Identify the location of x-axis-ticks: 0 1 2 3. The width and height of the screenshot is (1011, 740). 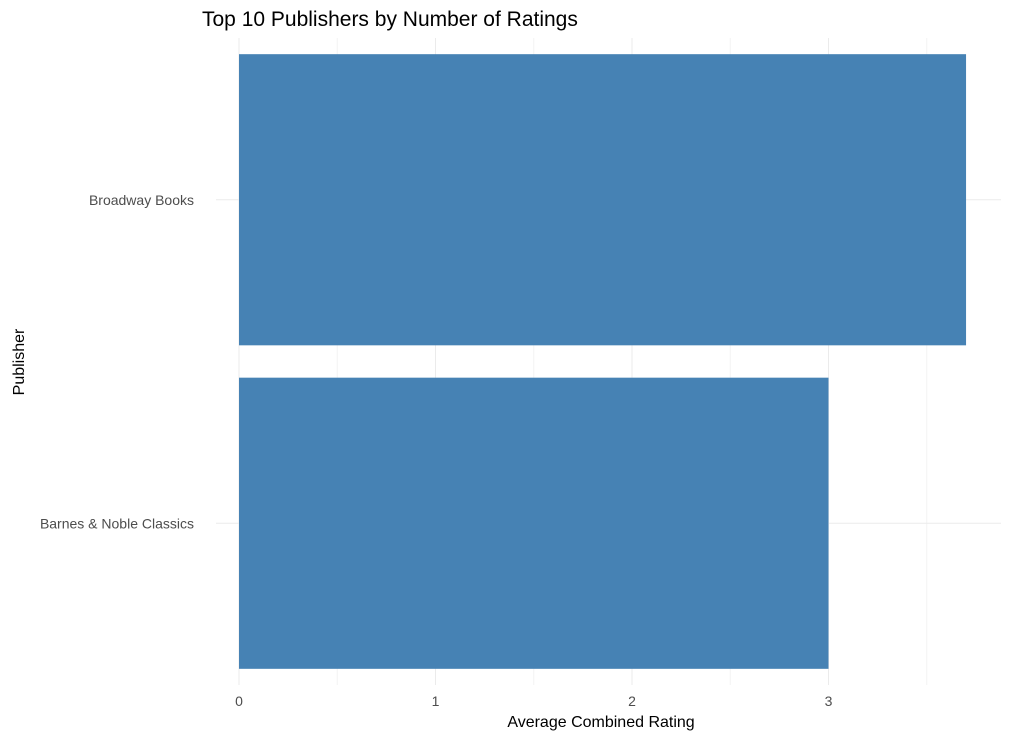
(534, 701).